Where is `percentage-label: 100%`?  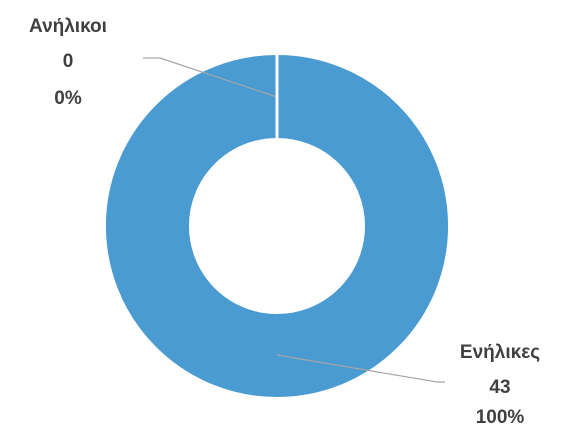 percentage-label: 100% is located at coordinates (500, 417).